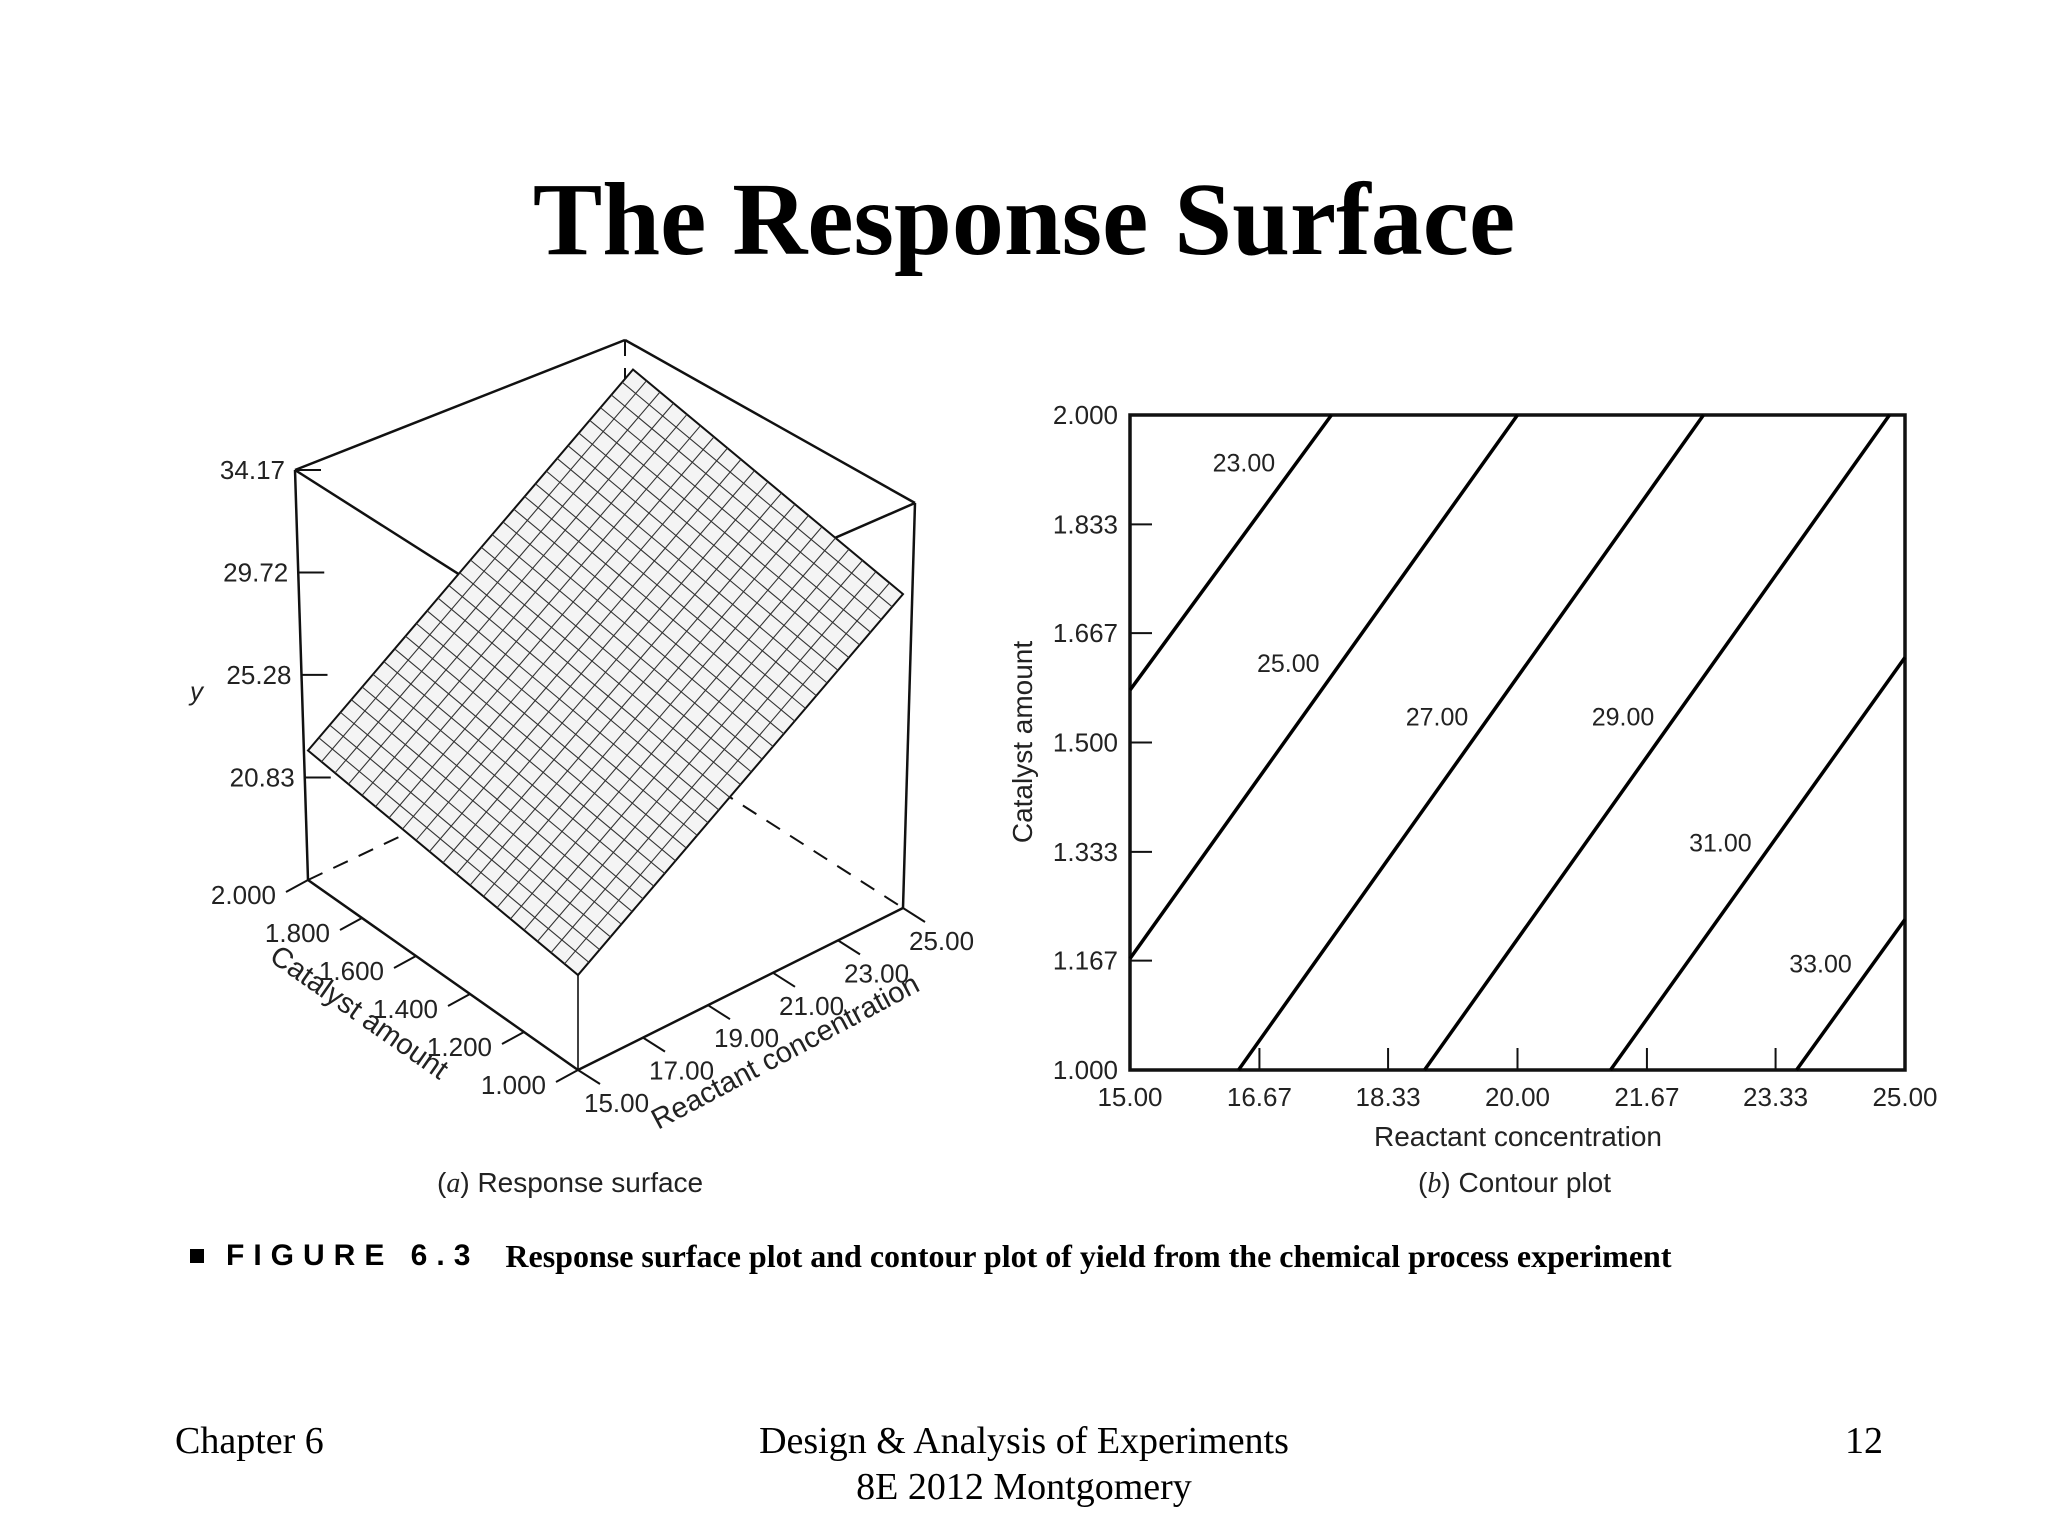  What do you see at coordinates (570, 1183) in the screenshot?
I see `surface-subtitle: (a) Response surface` at bounding box center [570, 1183].